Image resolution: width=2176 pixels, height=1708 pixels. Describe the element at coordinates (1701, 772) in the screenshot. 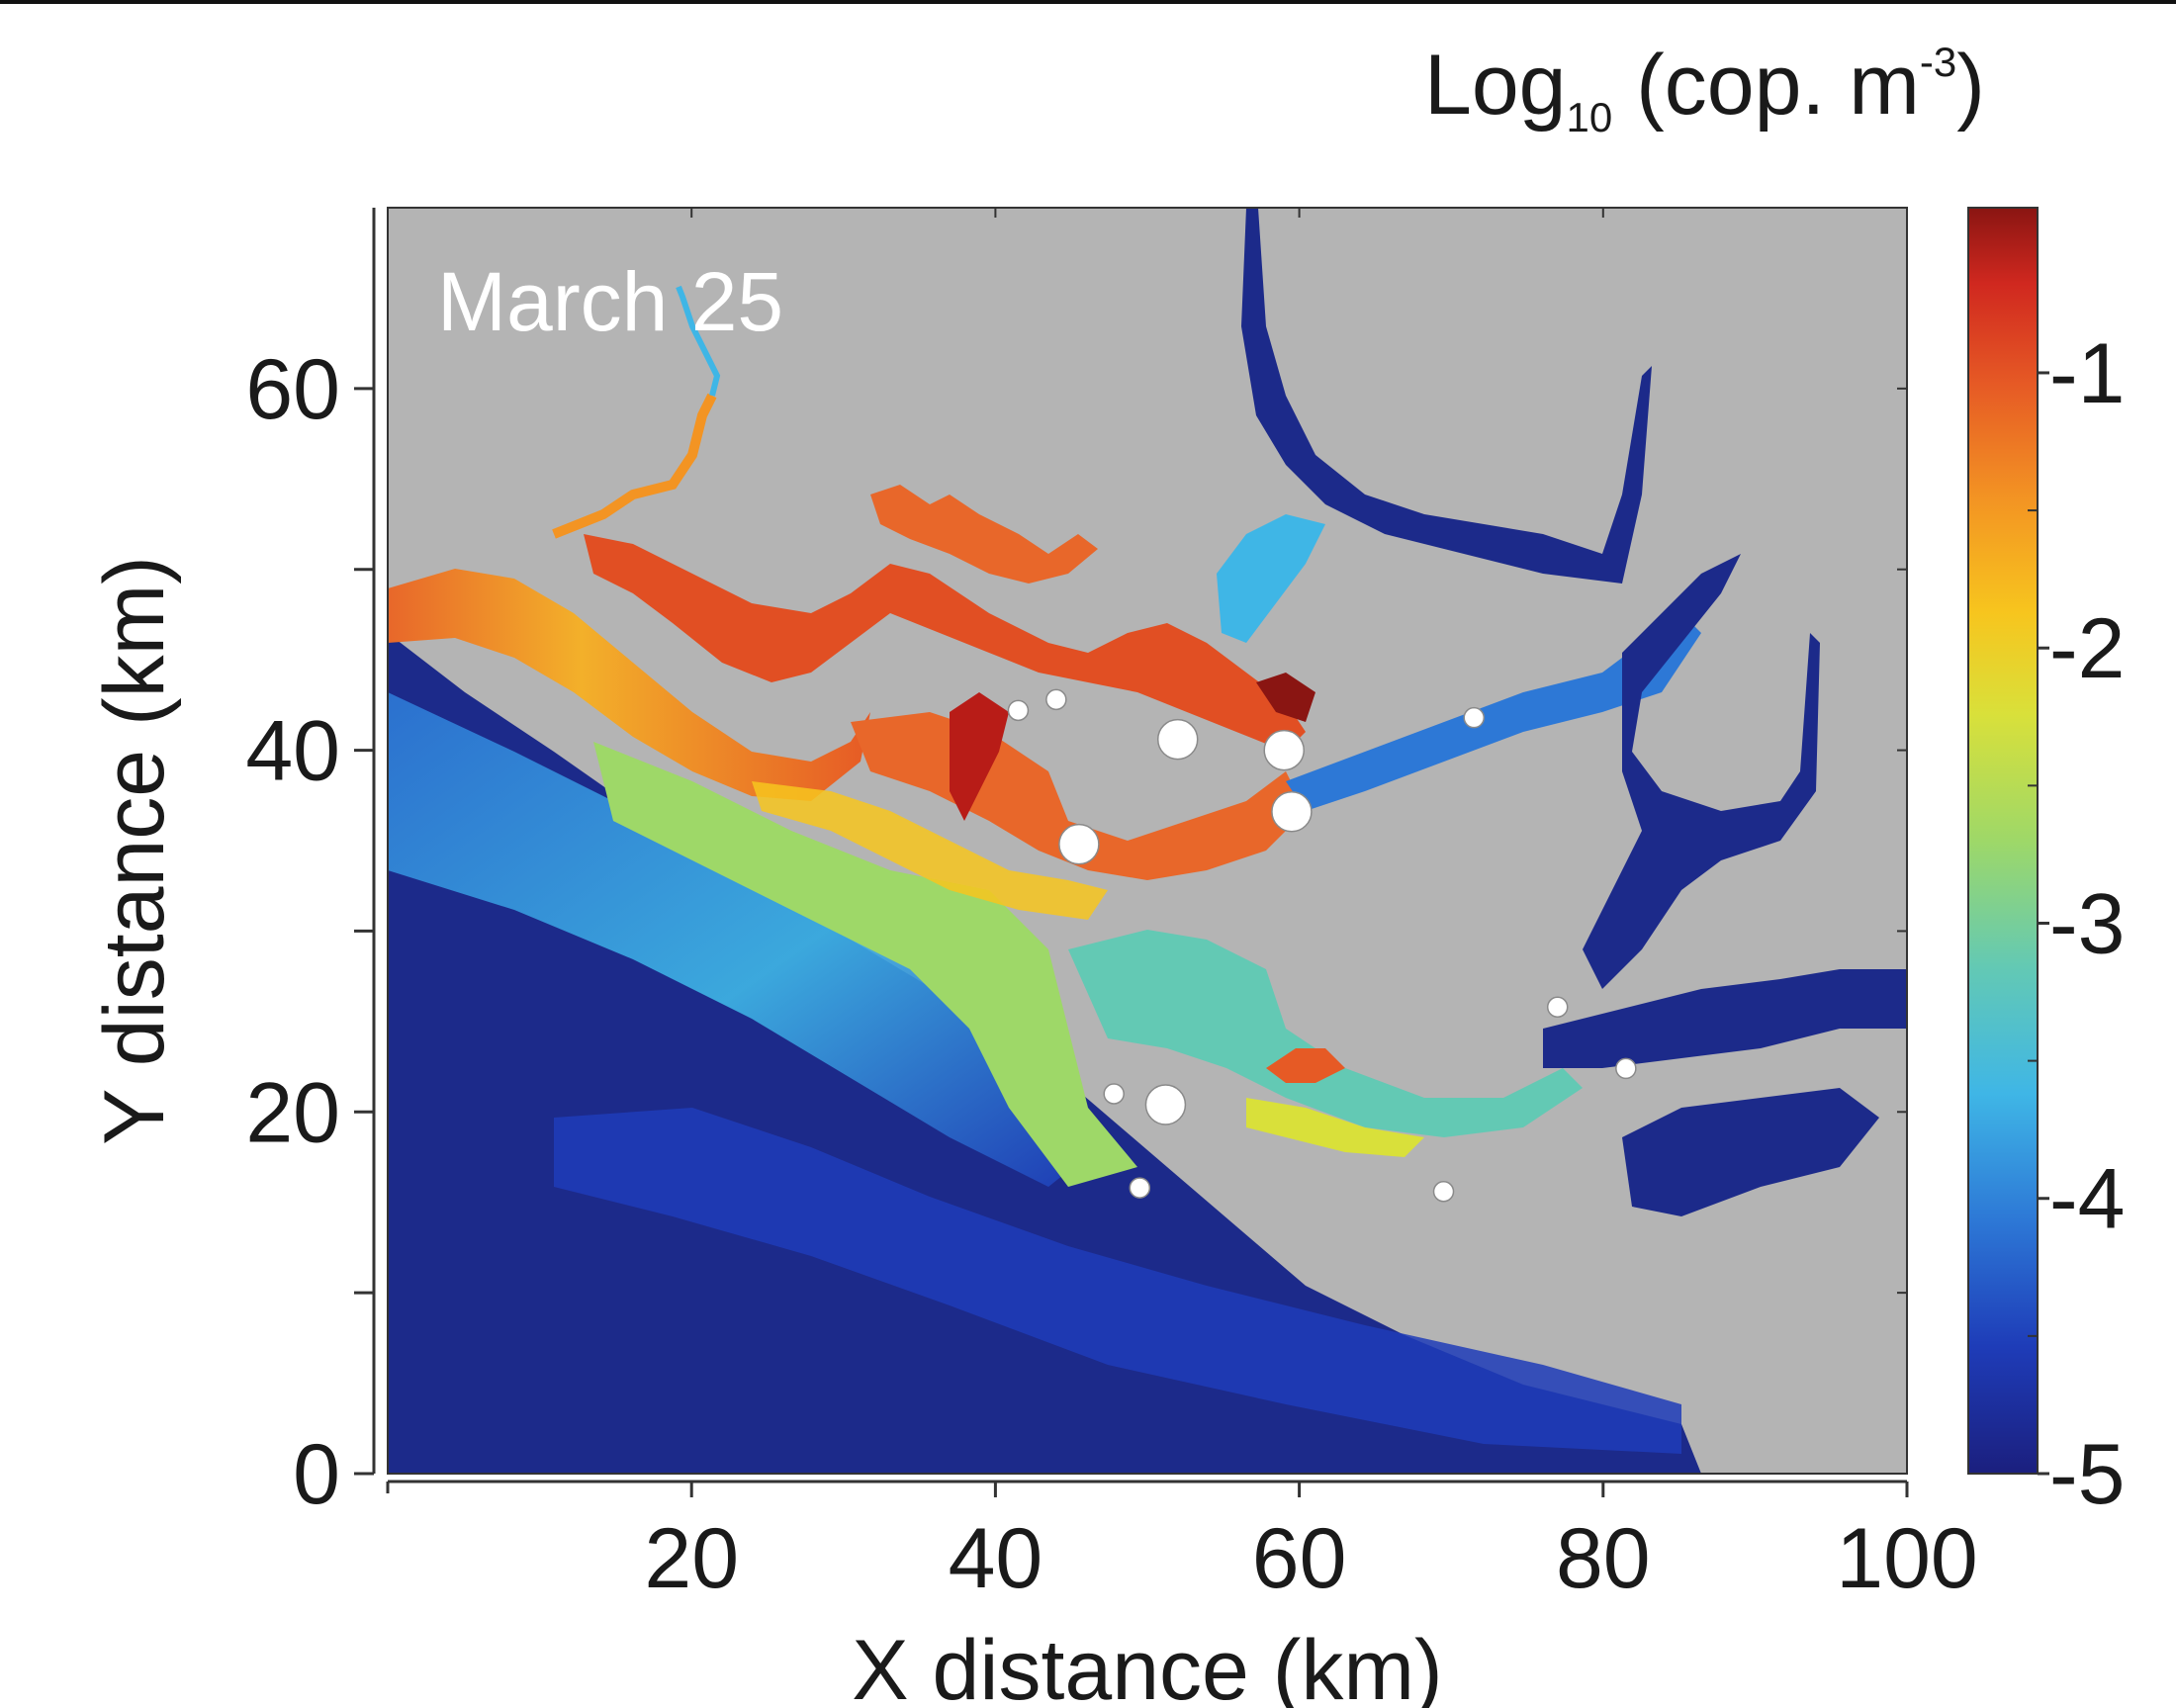

I see `east-fjord` at that location.